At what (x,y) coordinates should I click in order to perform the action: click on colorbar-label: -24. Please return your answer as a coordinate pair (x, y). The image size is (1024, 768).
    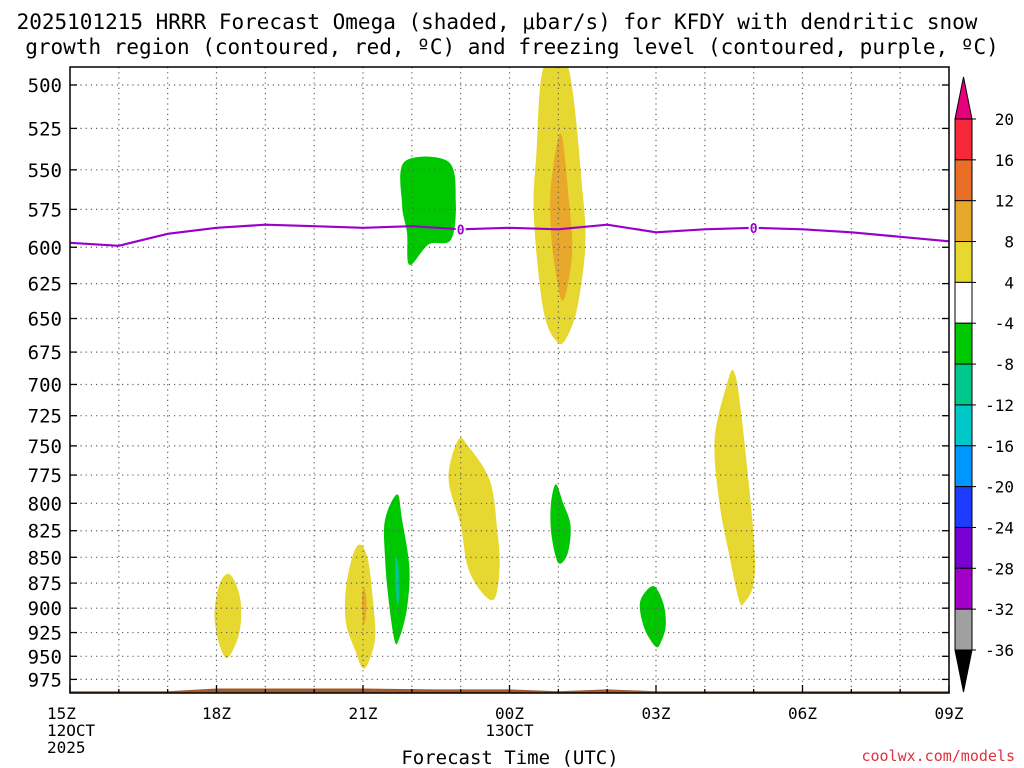
    Looking at the image, I should click on (999, 527).